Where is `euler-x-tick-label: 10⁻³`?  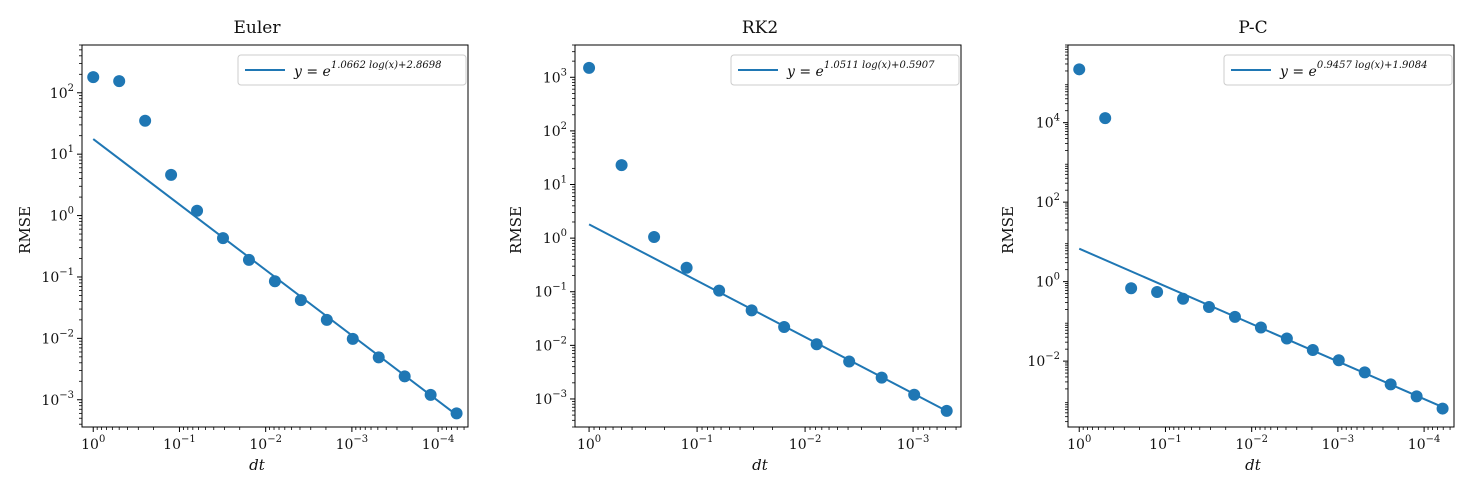
euler-x-tick-label: 10⁻³ is located at coordinates (352, 443).